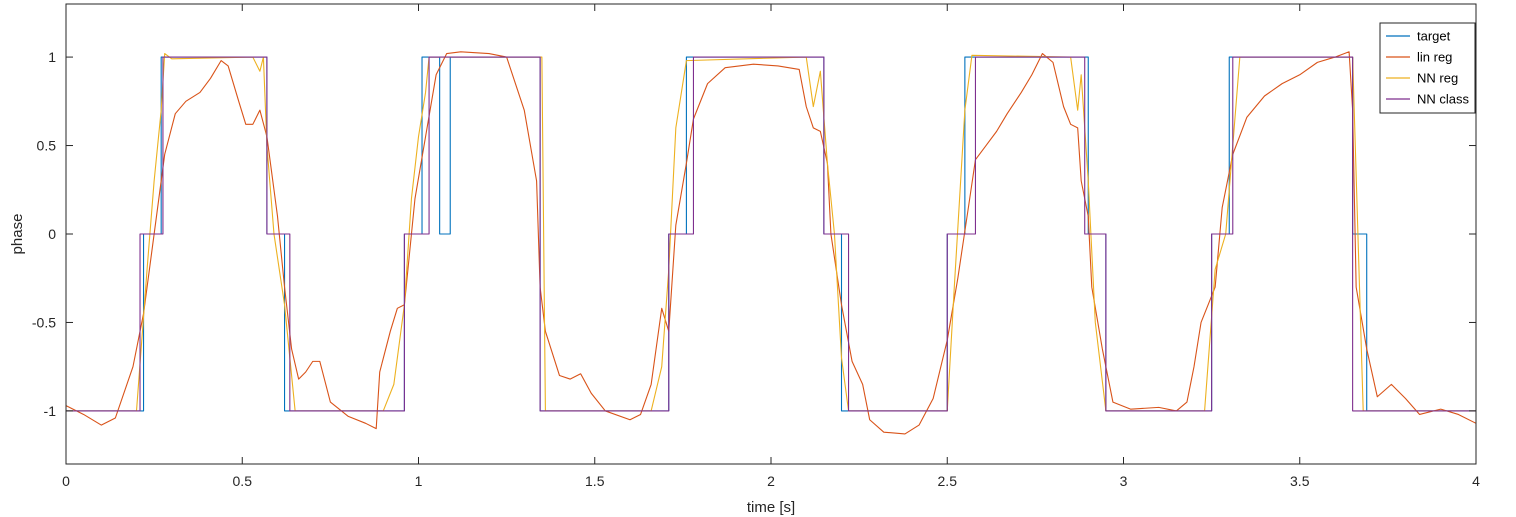 The image size is (1516, 517). I want to click on legend: target lin reg NN reg NN class, so click(1427, 68).